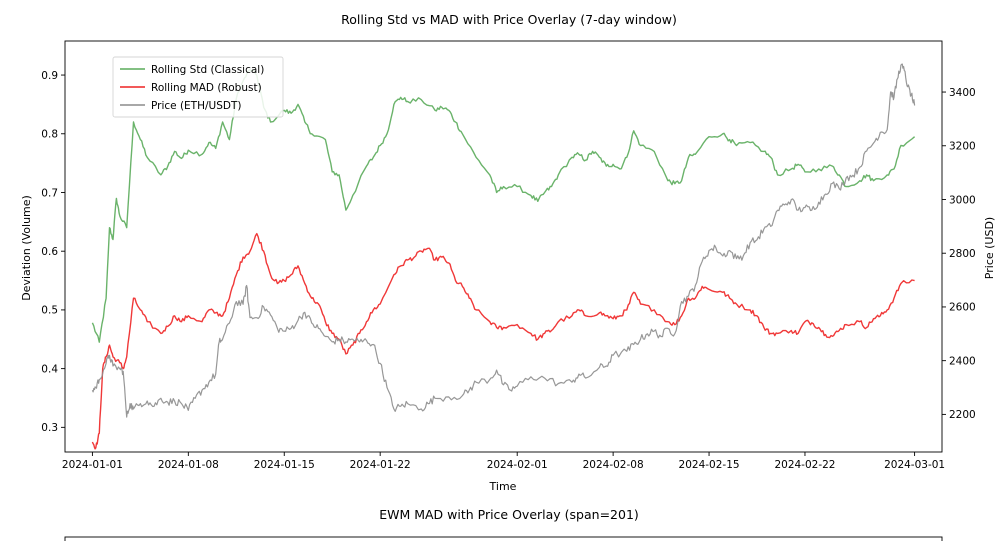  I want to click on y-right-tick-label: 3400, so click(962, 93).